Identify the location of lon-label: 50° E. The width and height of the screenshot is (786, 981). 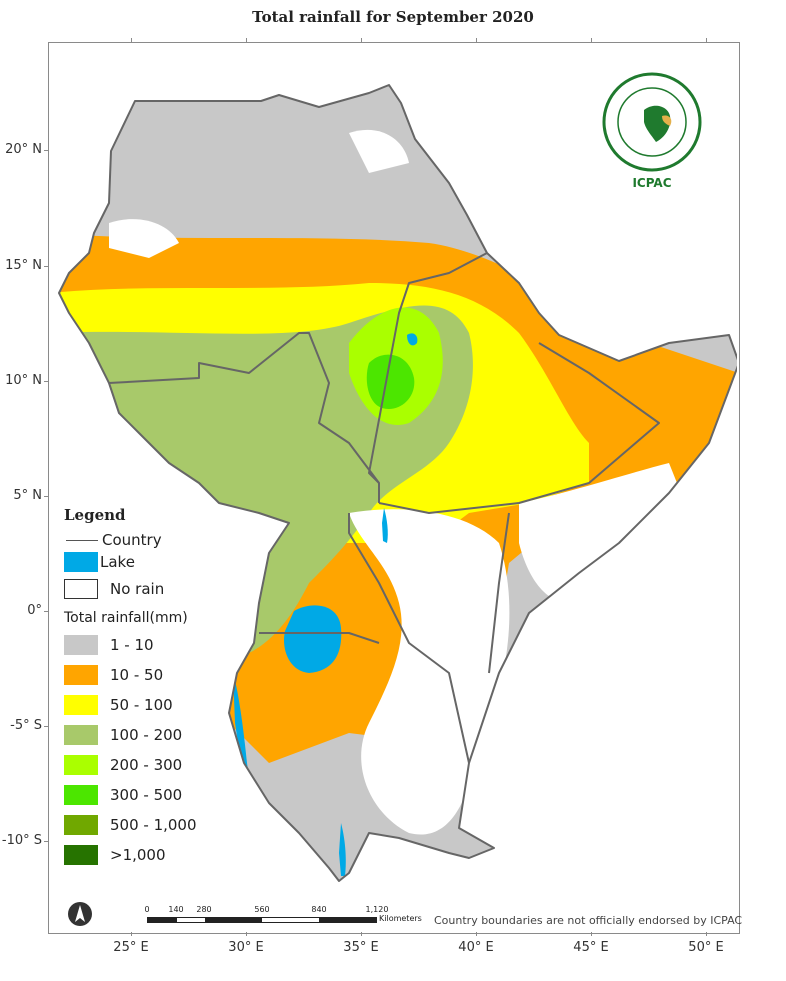
(706, 947).